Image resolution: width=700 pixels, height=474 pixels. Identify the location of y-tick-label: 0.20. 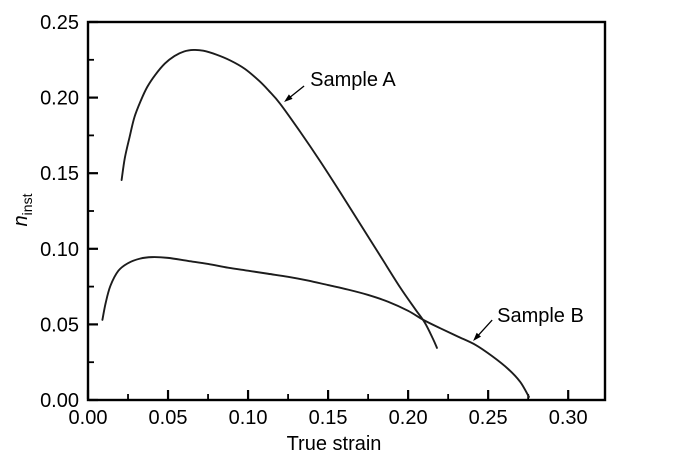
(59, 99).